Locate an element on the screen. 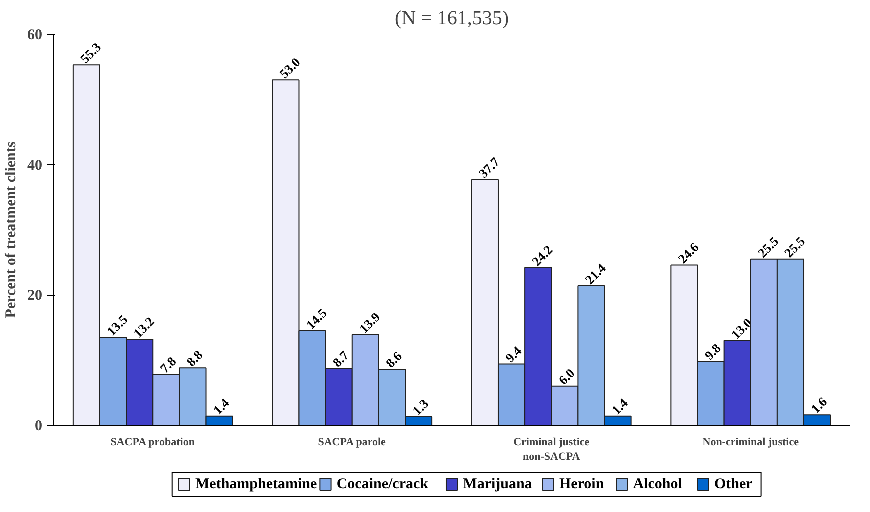 The image size is (870, 512). legend-label: Heroin is located at coordinates (582, 484).